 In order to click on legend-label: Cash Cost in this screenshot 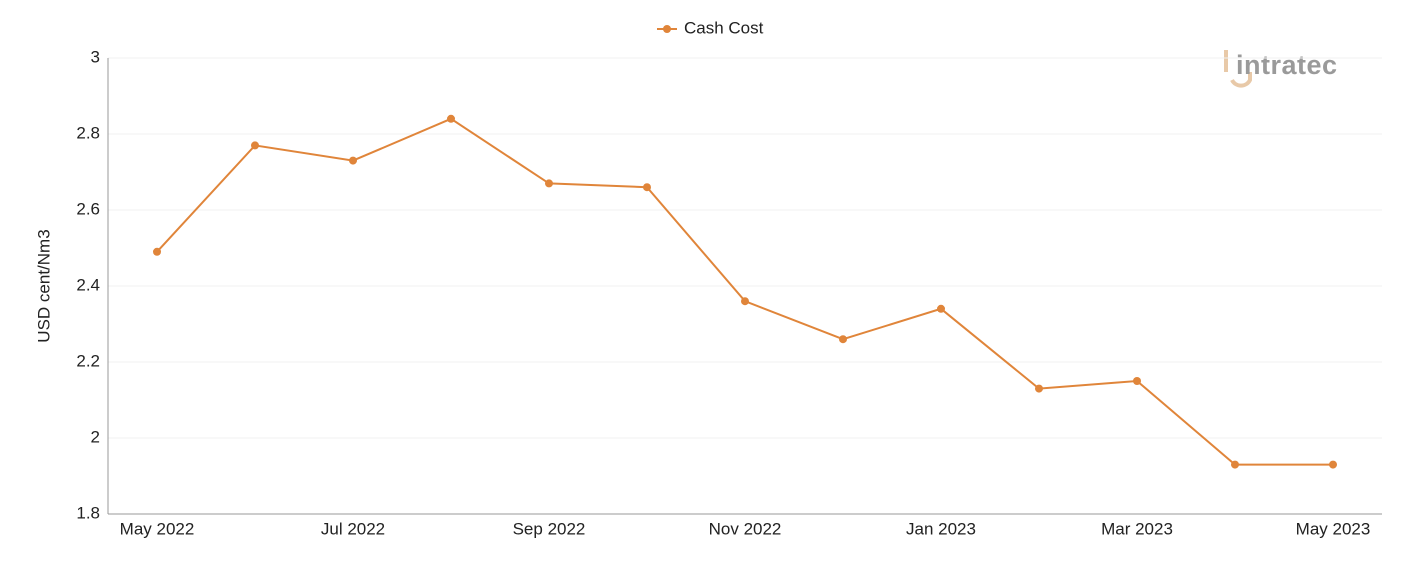, I will do `click(724, 27)`.